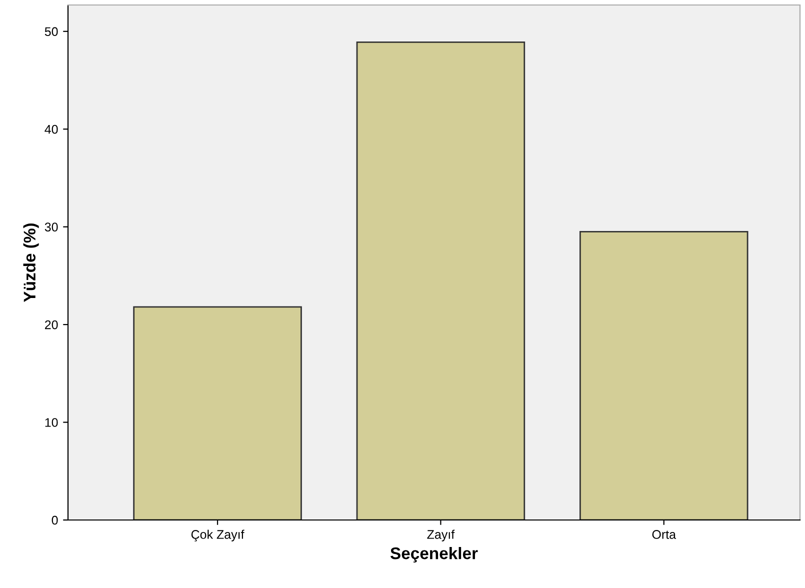 Image resolution: width=805 pixels, height=588 pixels. Describe the element at coordinates (51, 422) in the screenshot. I see `y-tick-label: 10` at that location.